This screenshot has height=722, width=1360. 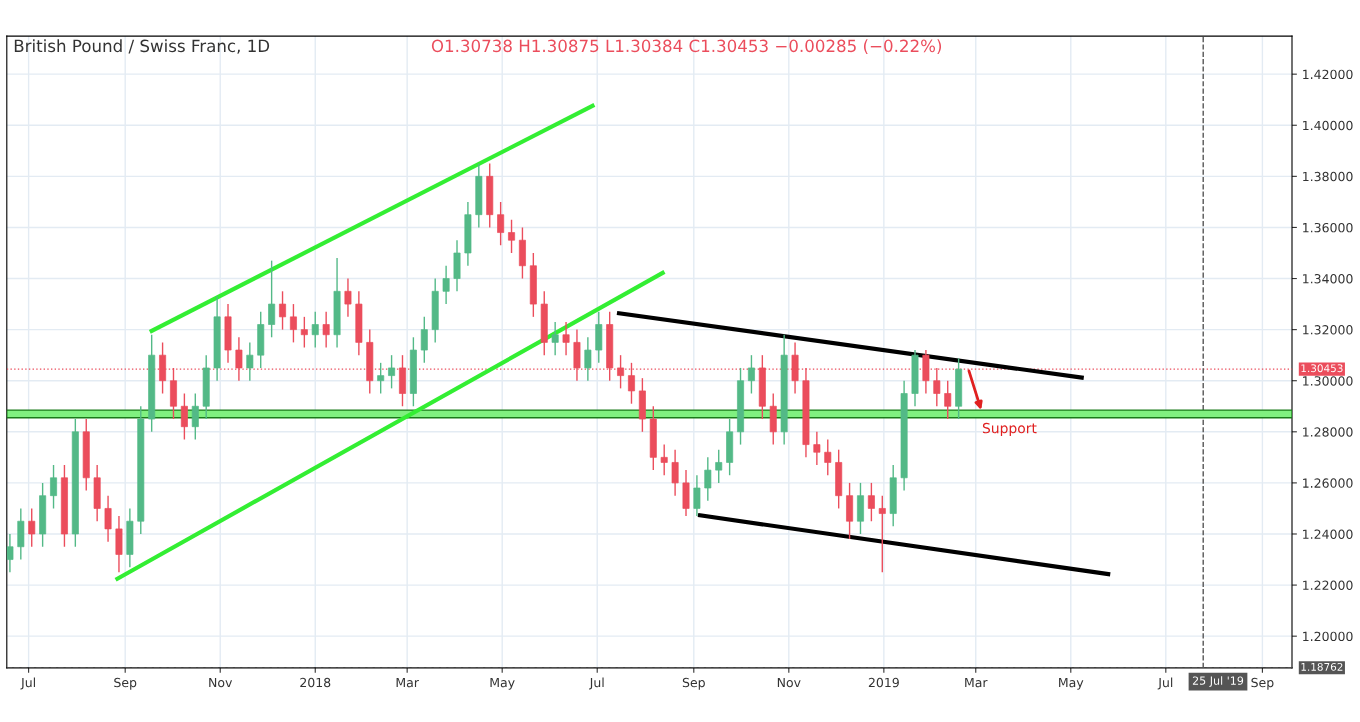 What do you see at coordinates (1328, 279) in the screenshot?
I see `y-tick-label: 1.34000` at bounding box center [1328, 279].